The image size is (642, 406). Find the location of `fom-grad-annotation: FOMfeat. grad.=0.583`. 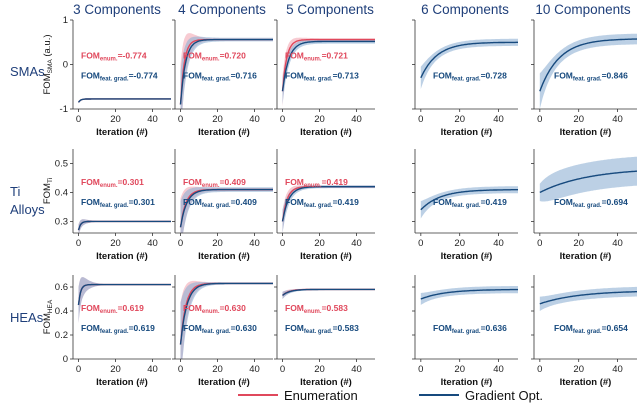

fom-grad-annotation: FOMfeat. grad.=0.583 is located at coordinates (322, 329).